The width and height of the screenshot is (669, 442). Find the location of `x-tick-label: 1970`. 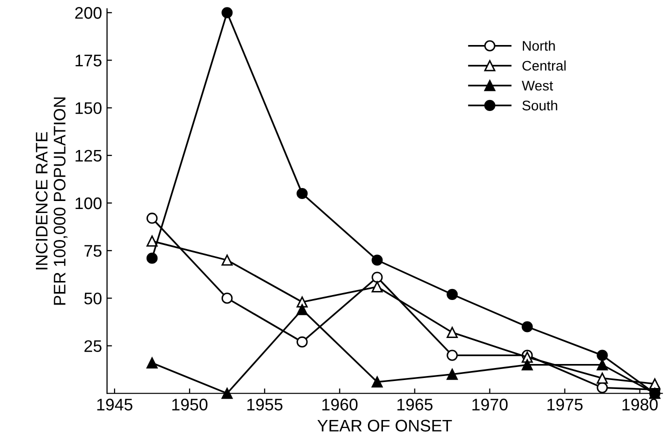

x-tick-label: 1970 is located at coordinates (490, 404).